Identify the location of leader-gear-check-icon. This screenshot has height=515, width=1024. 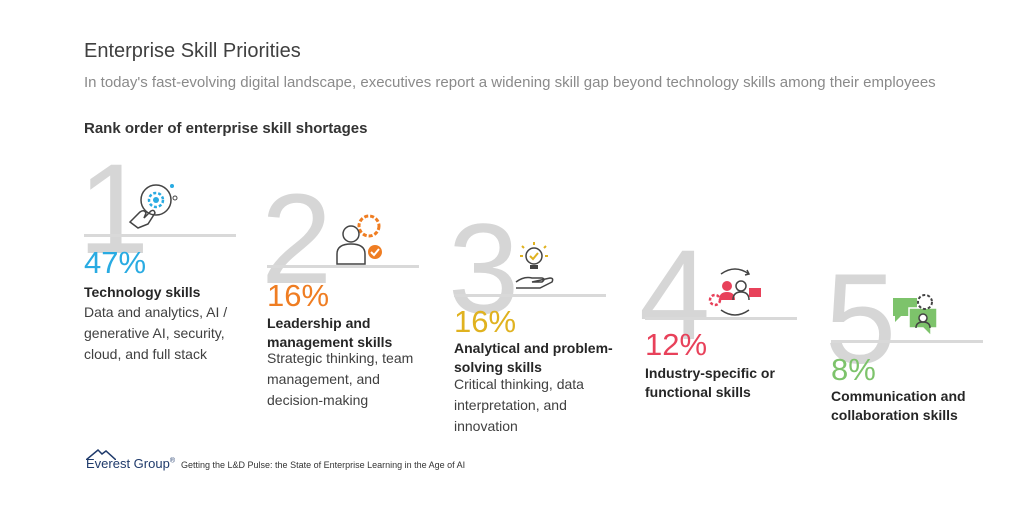
(359, 239).